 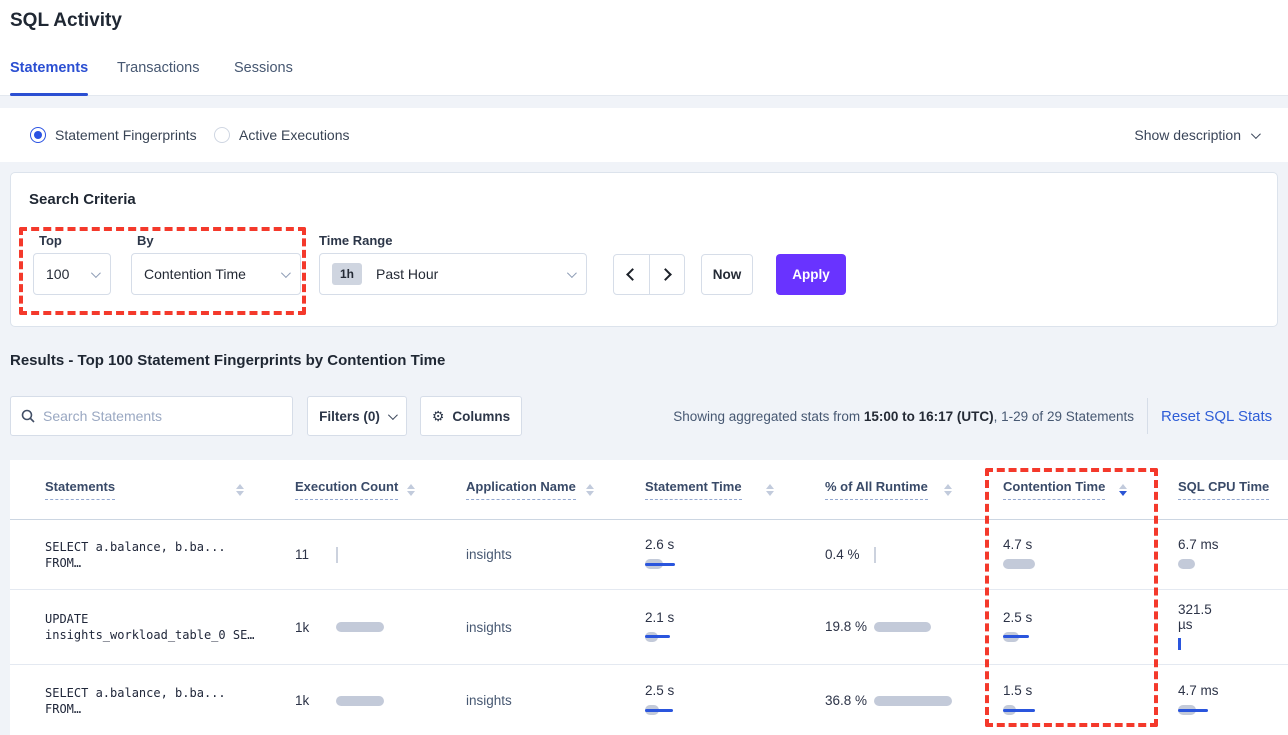 I want to click on contention-time-value: 2.5 s, so click(x=1018, y=617).